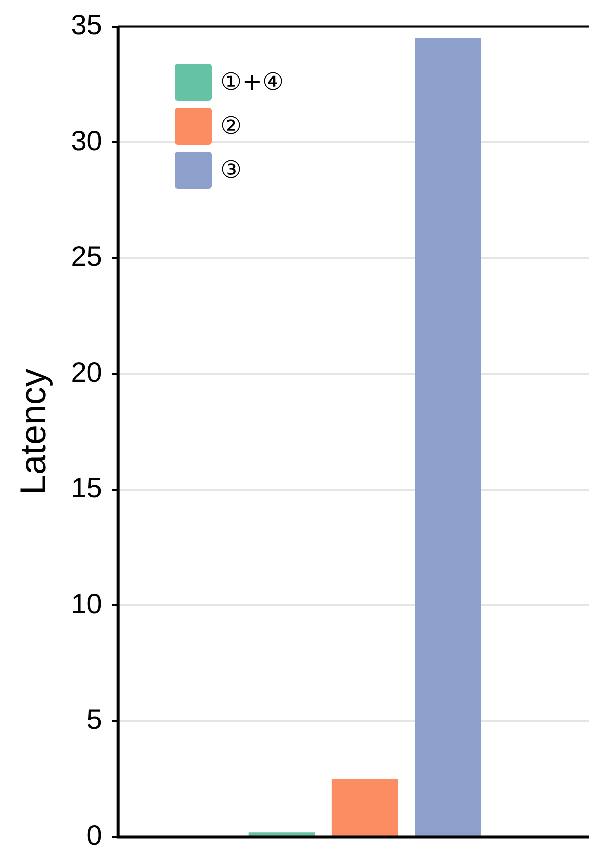 Image resolution: width=589 pixels, height=864 pixels. What do you see at coordinates (94, 835) in the screenshot?
I see `y-tick-label: 0` at bounding box center [94, 835].